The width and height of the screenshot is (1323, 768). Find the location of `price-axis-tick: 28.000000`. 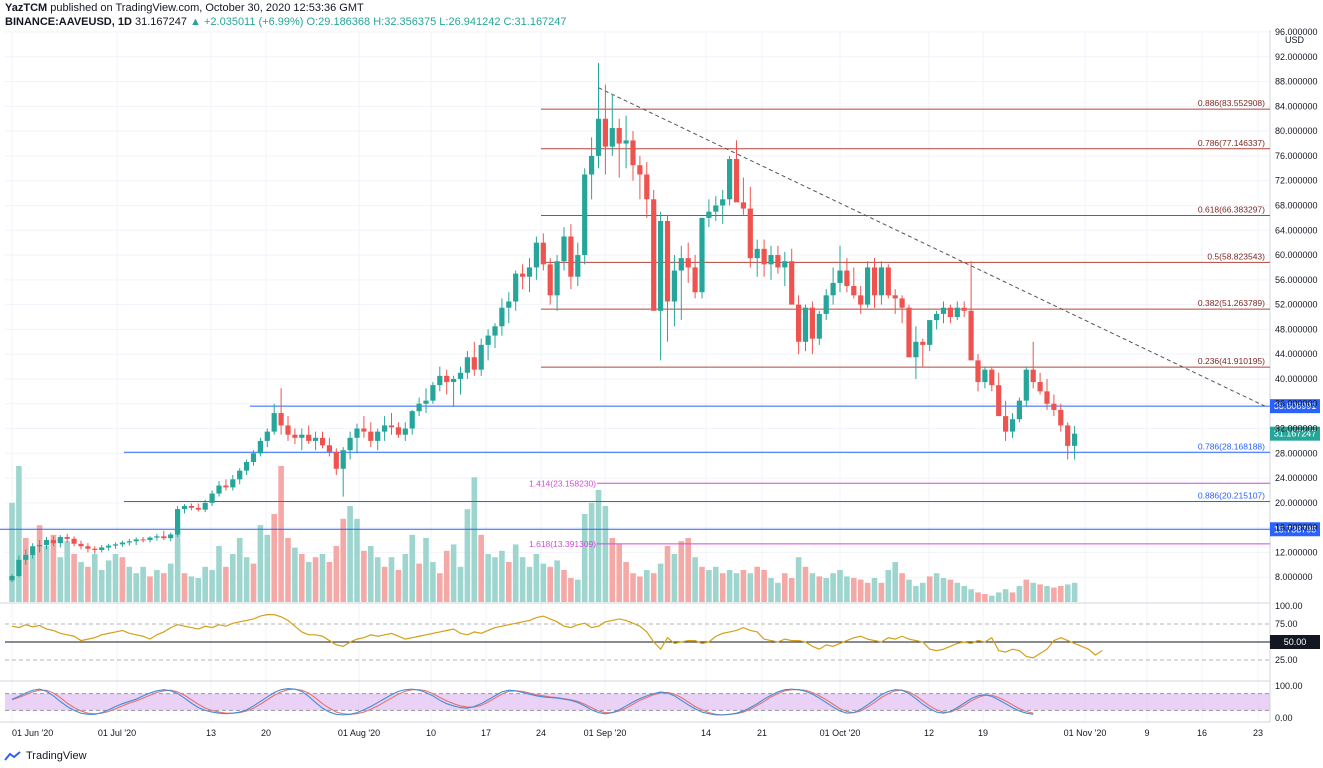

price-axis-tick: 28.000000 is located at coordinates (1296, 453).